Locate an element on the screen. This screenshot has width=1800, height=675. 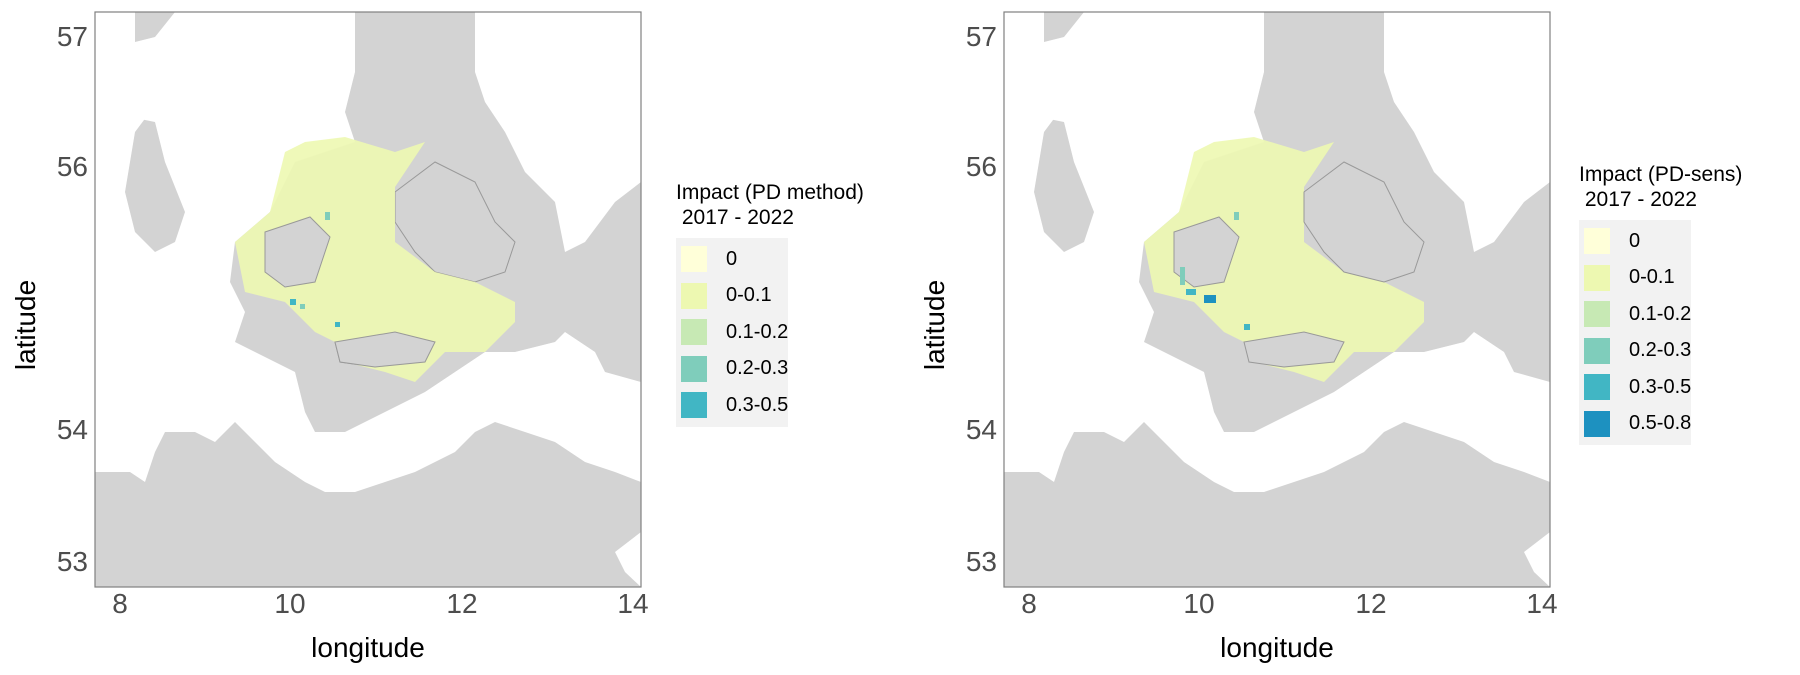
legend-title: Impact (PD-sens) 2017 - 2022 is located at coordinates (1661, 187).